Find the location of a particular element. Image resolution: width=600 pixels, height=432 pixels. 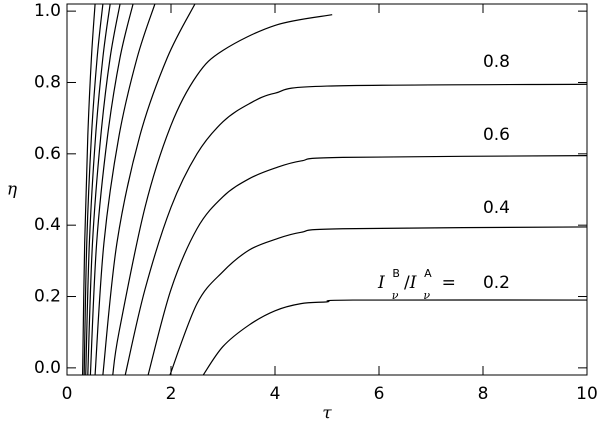

y-tick-label: 1.0 is located at coordinates (47, 11).